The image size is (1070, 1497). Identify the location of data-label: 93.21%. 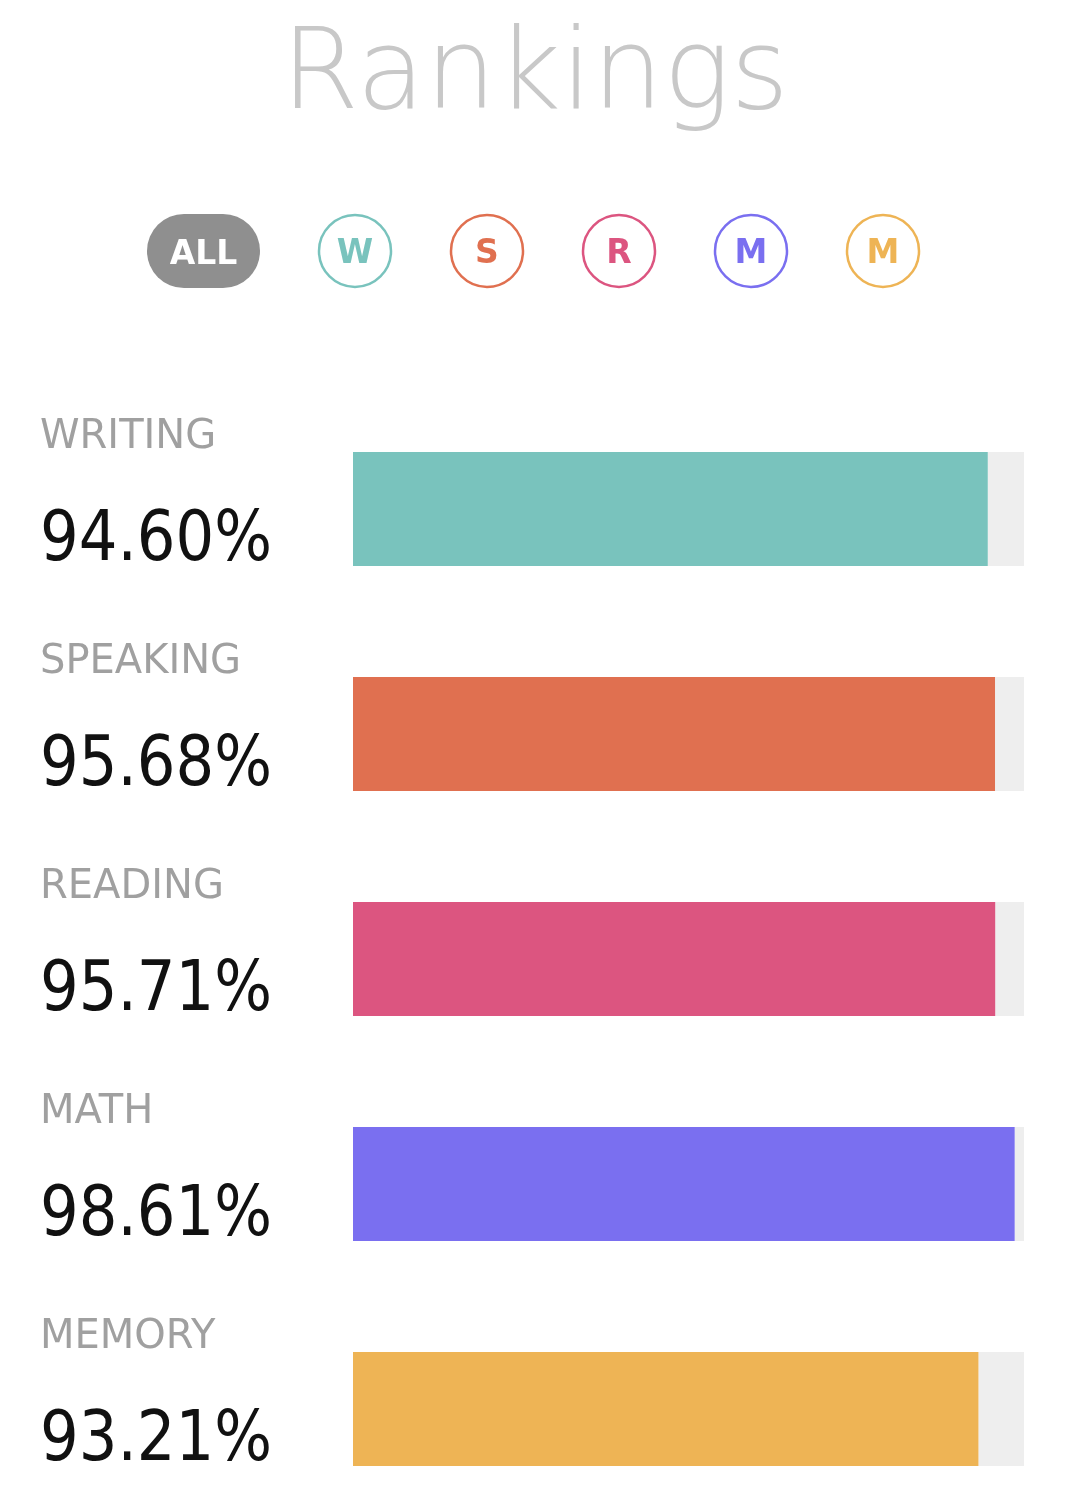
(173, 1436).